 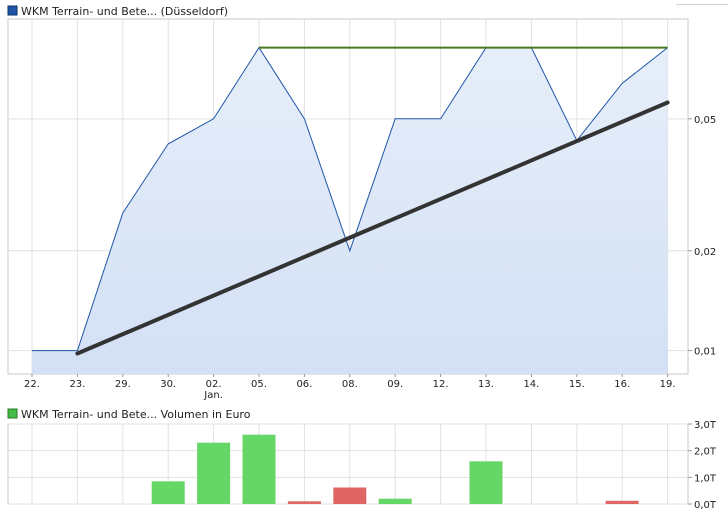 What do you see at coordinates (395, 469) in the screenshot?
I see `volume-bars` at bounding box center [395, 469].